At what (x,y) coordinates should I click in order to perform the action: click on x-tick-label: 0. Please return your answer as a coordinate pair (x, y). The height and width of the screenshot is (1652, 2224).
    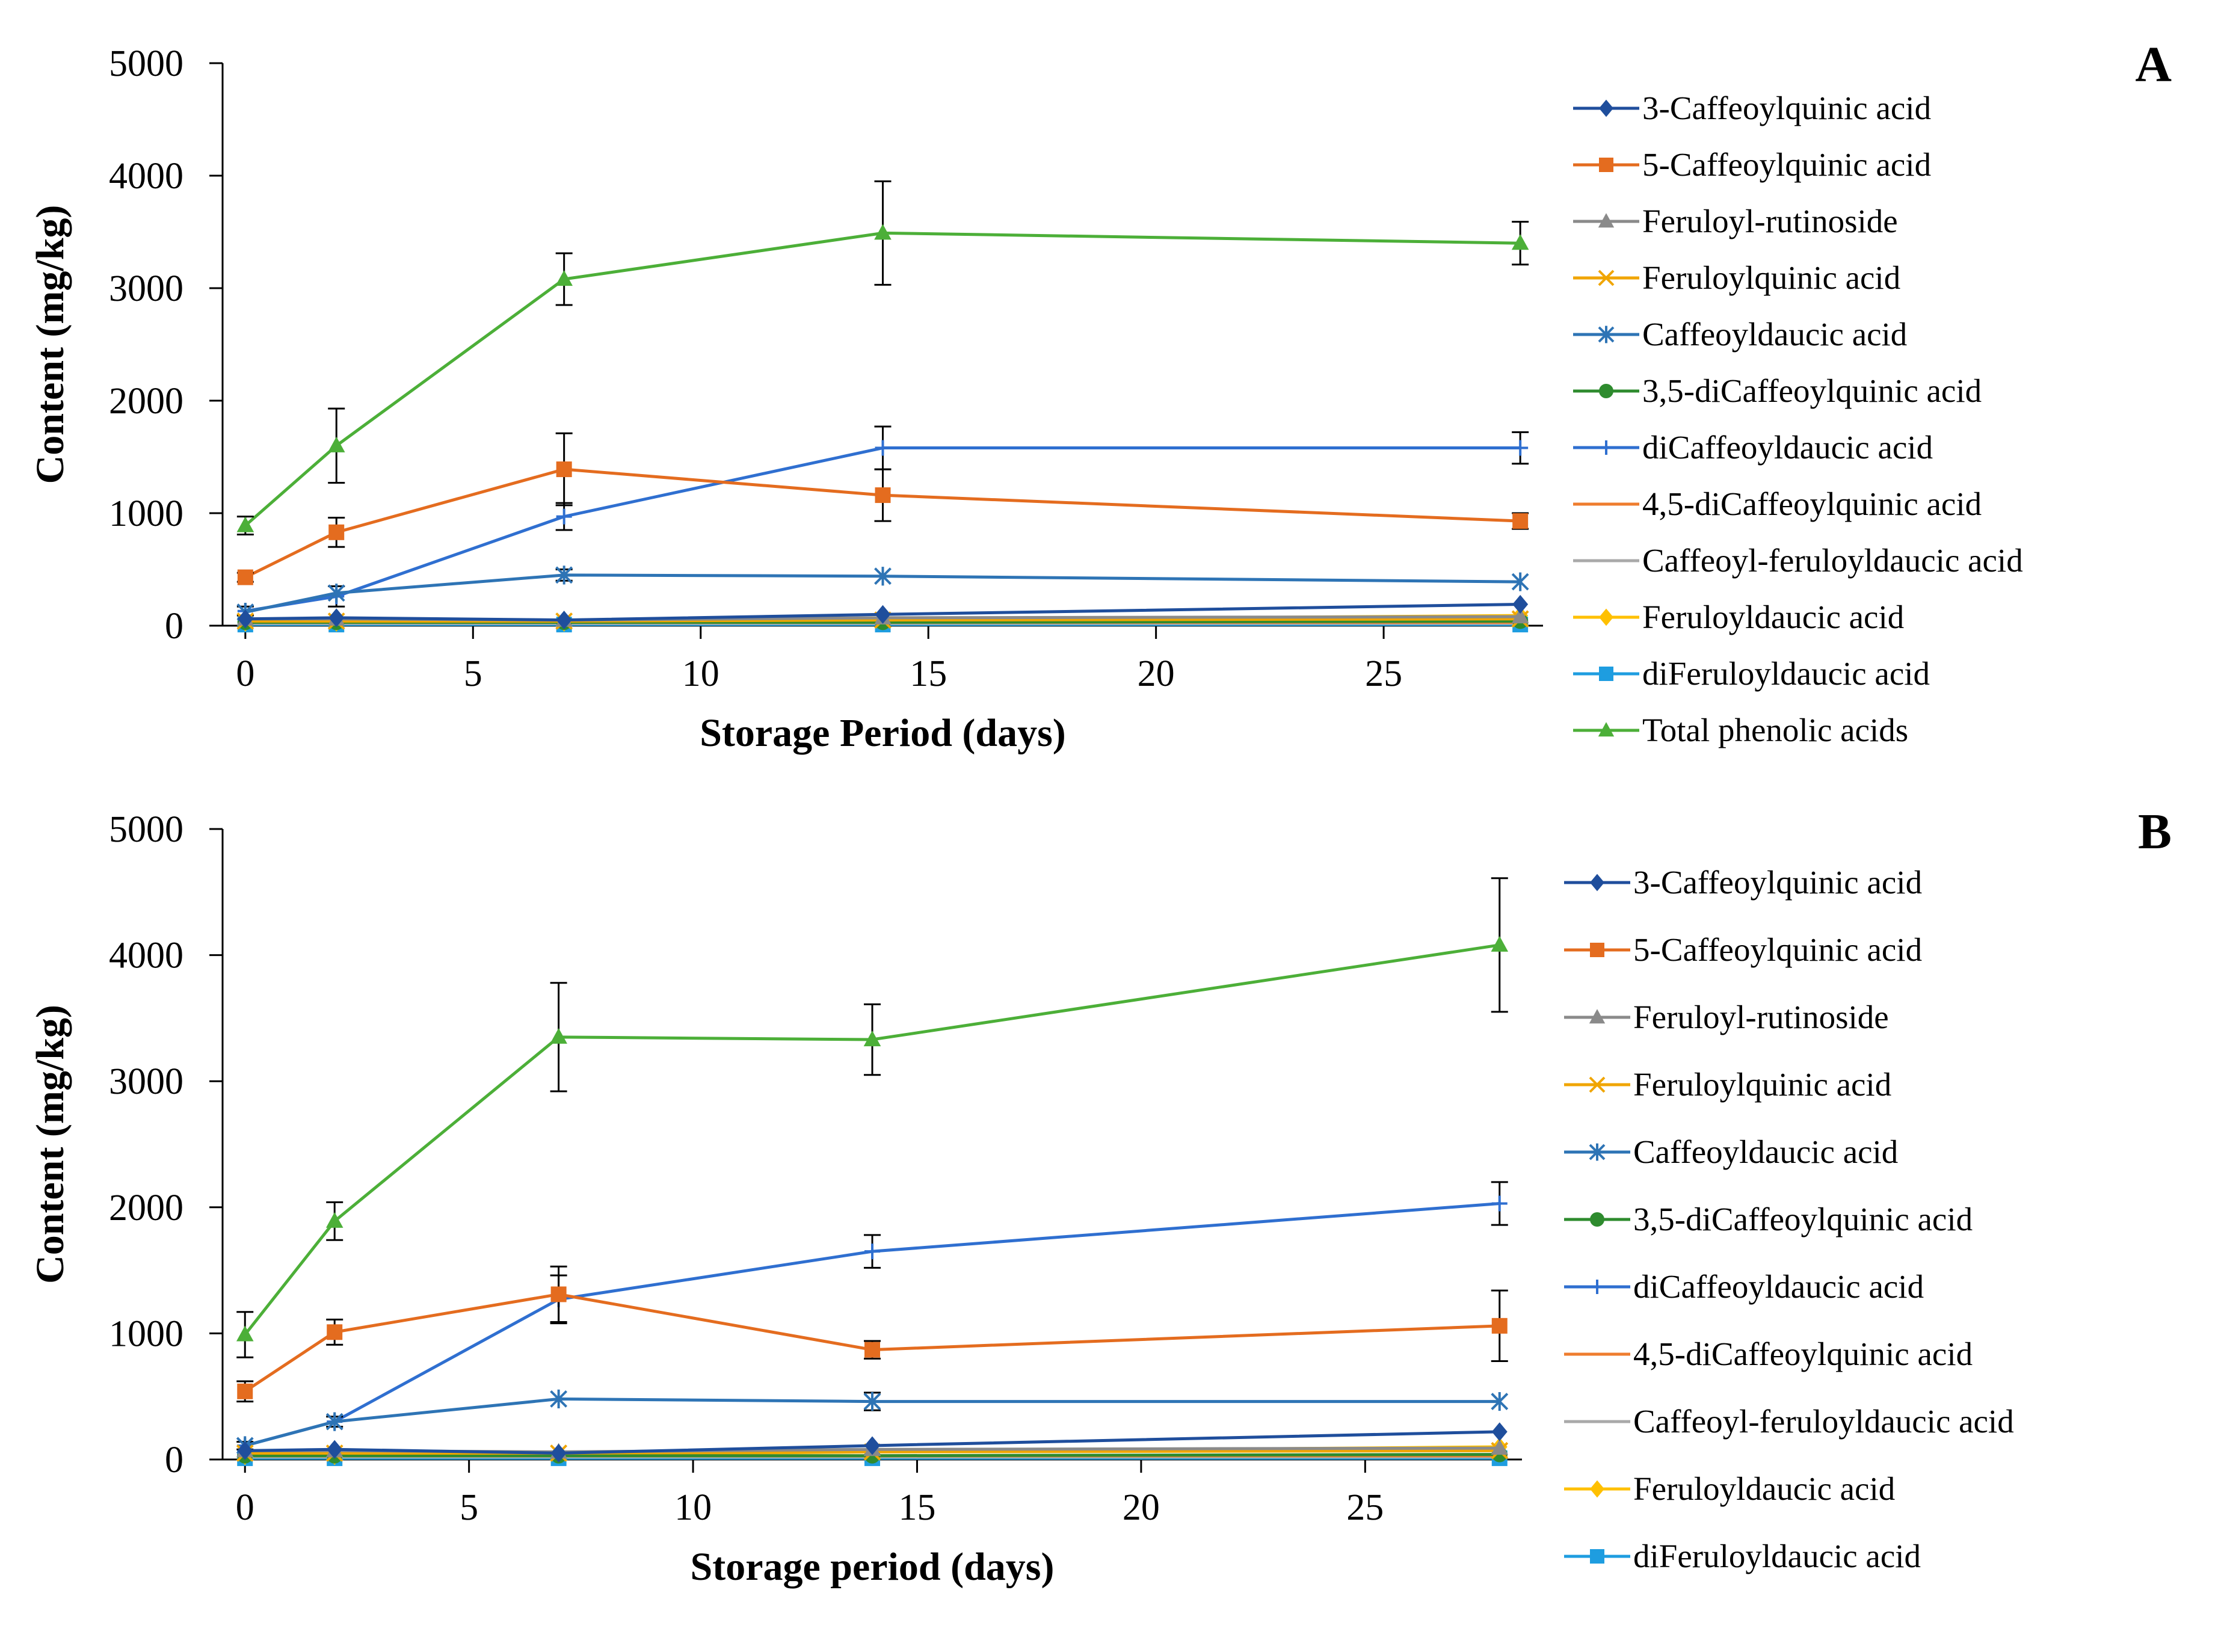
    Looking at the image, I should click on (245, 1507).